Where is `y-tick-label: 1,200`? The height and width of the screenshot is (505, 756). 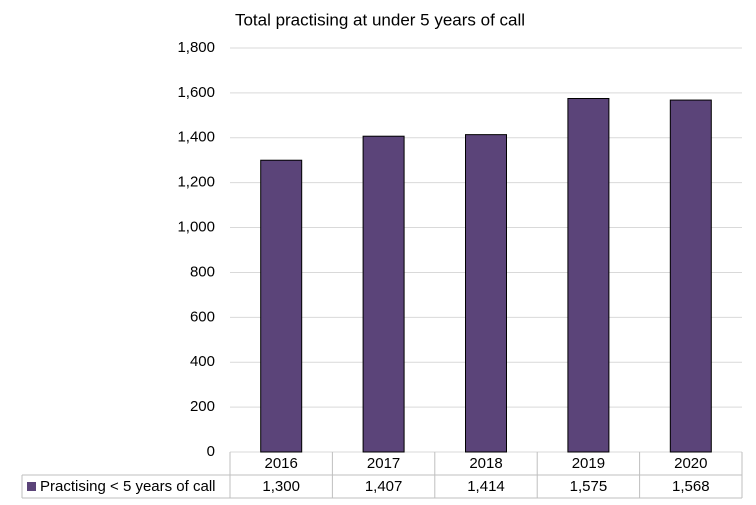 y-tick-label: 1,200 is located at coordinates (196, 182).